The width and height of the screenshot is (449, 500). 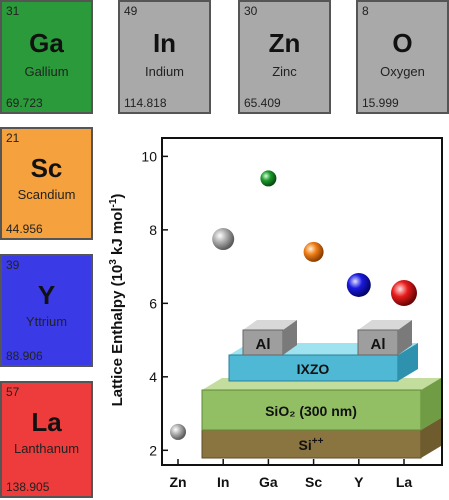 What do you see at coordinates (313, 251) in the screenshot?
I see `data-point-sc` at bounding box center [313, 251].